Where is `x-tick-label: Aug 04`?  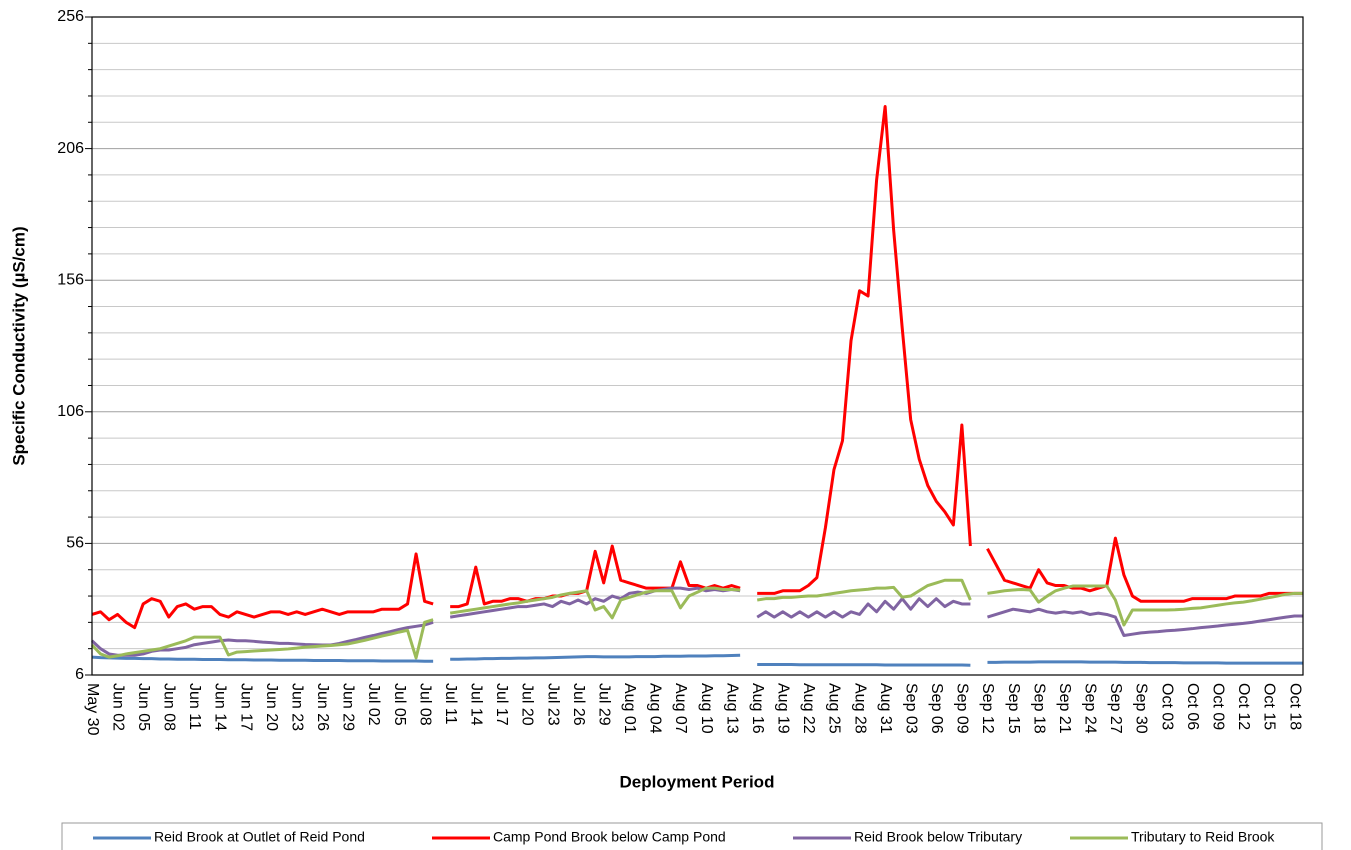
x-tick-label: Aug 04 is located at coordinates (655, 708).